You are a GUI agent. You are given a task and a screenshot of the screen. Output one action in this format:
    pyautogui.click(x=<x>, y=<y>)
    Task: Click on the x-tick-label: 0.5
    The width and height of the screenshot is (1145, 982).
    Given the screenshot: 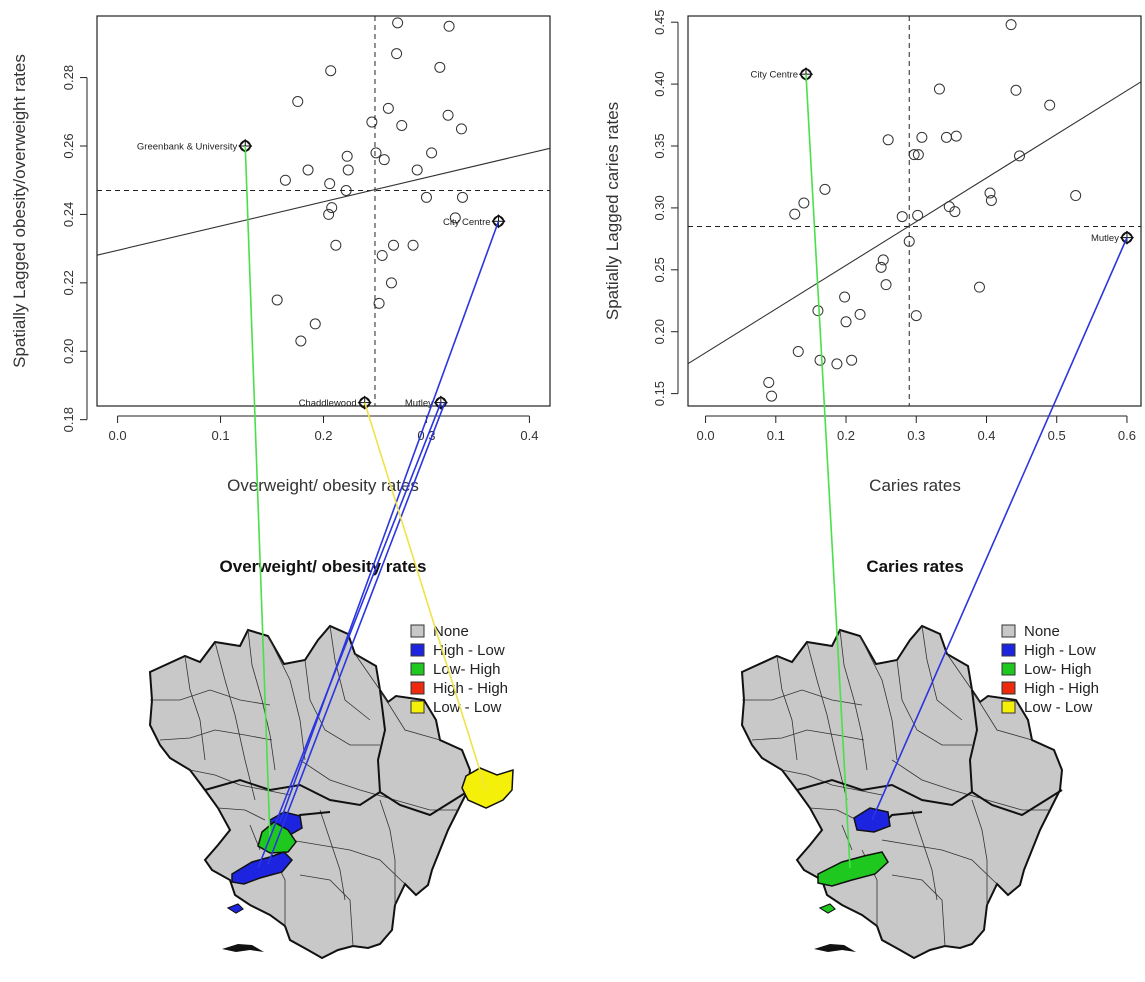 What is the action you would take?
    pyautogui.click(x=1057, y=435)
    